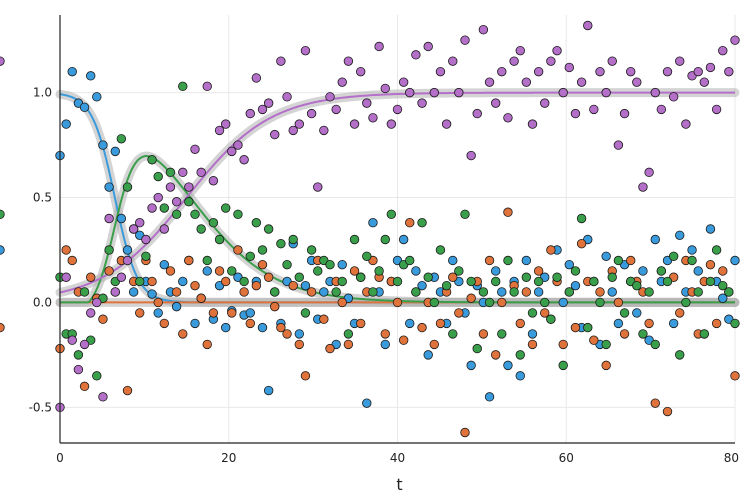 The width and height of the screenshot is (750, 500). Describe the element at coordinates (42, 93) in the screenshot. I see `y-tick-label-3: 1.0` at that location.